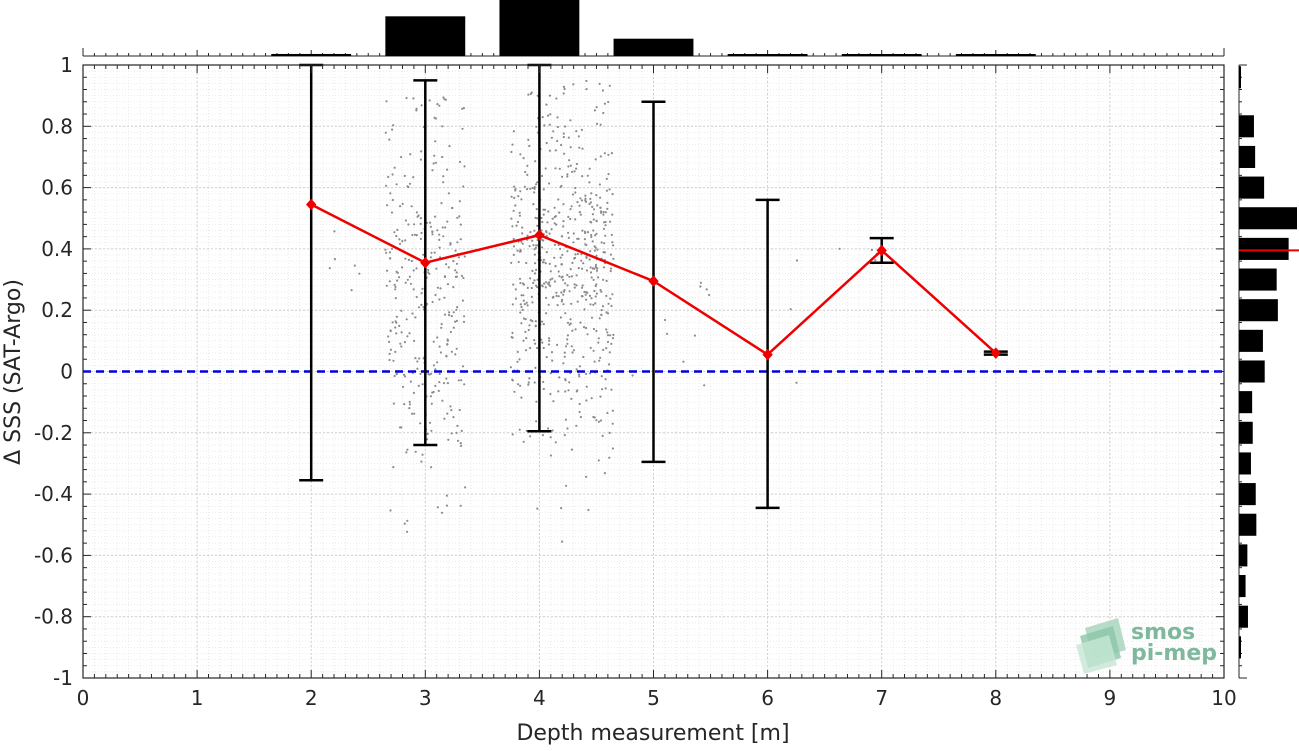 This screenshot has height=751, width=1299. Describe the element at coordinates (653, 279) in the screenshot. I see `mean-series` at that location.